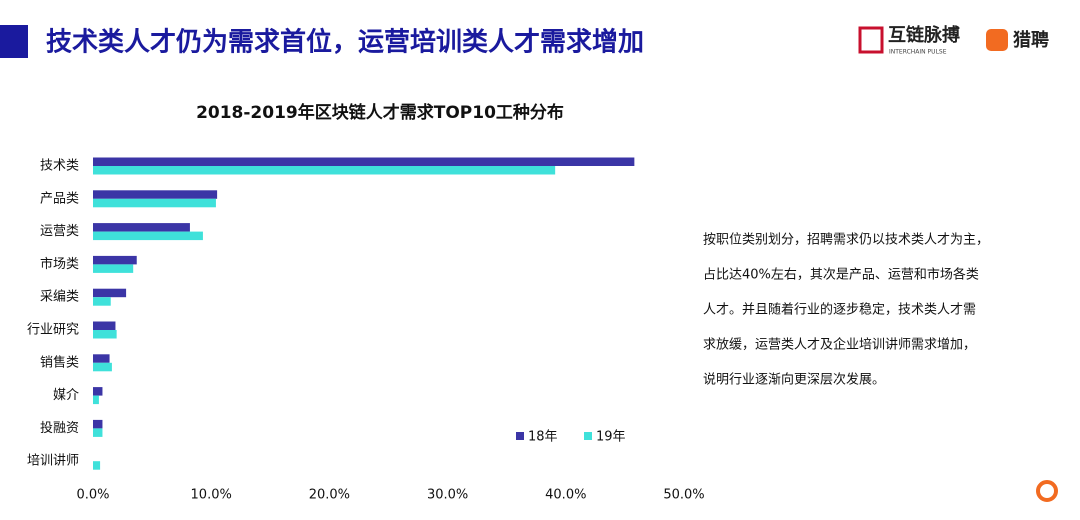  I want to click on x-tick-label: 10.0%, so click(211, 495).